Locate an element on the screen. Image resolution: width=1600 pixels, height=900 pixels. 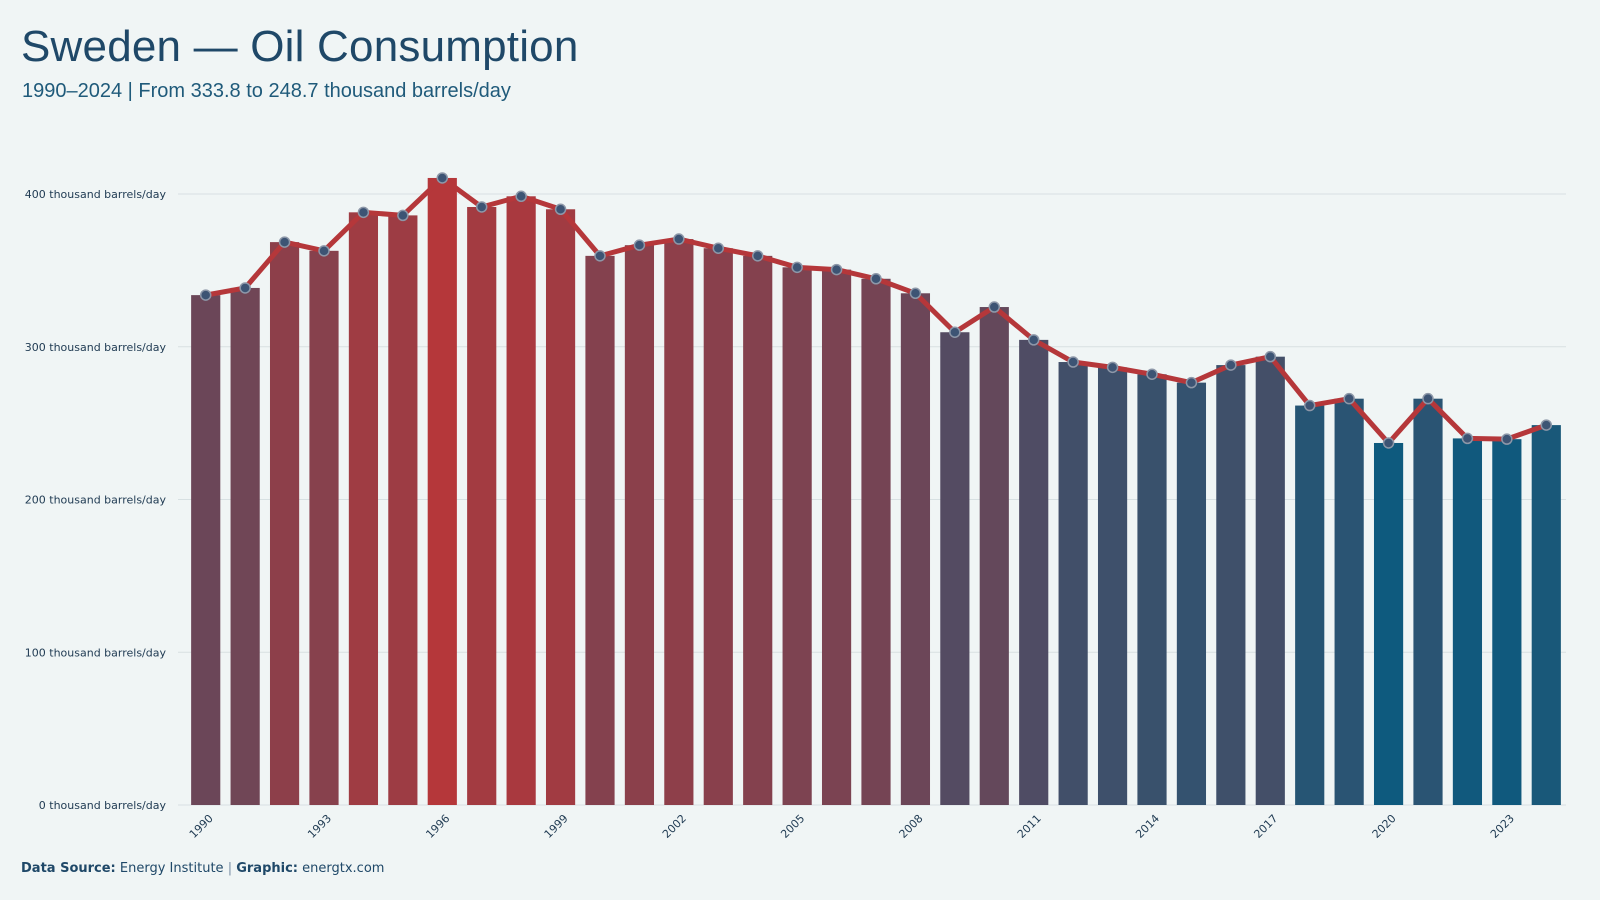
x-tick-label: 2002 is located at coordinates (674, 826).